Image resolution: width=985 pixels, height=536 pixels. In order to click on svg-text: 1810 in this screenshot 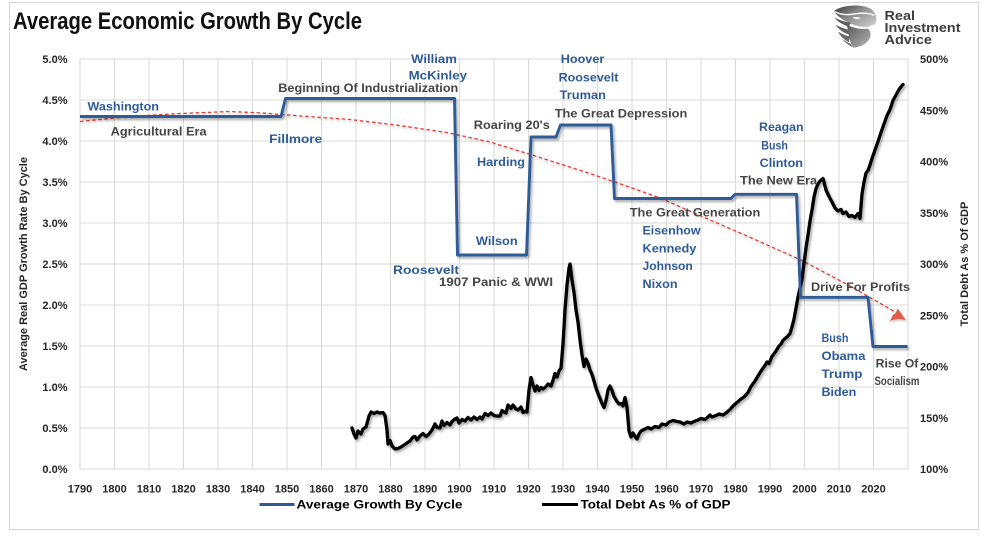, I will do `click(149, 490)`.